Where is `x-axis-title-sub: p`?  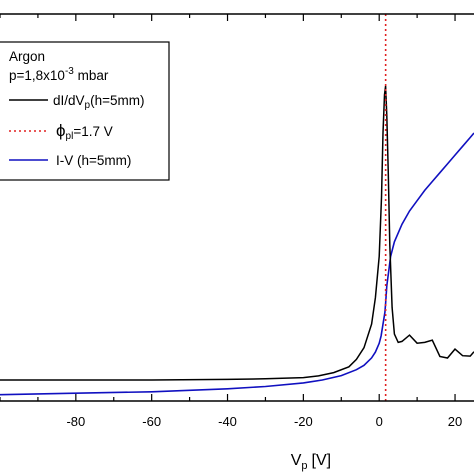
x-axis-title-sub: p is located at coordinates (304, 466).